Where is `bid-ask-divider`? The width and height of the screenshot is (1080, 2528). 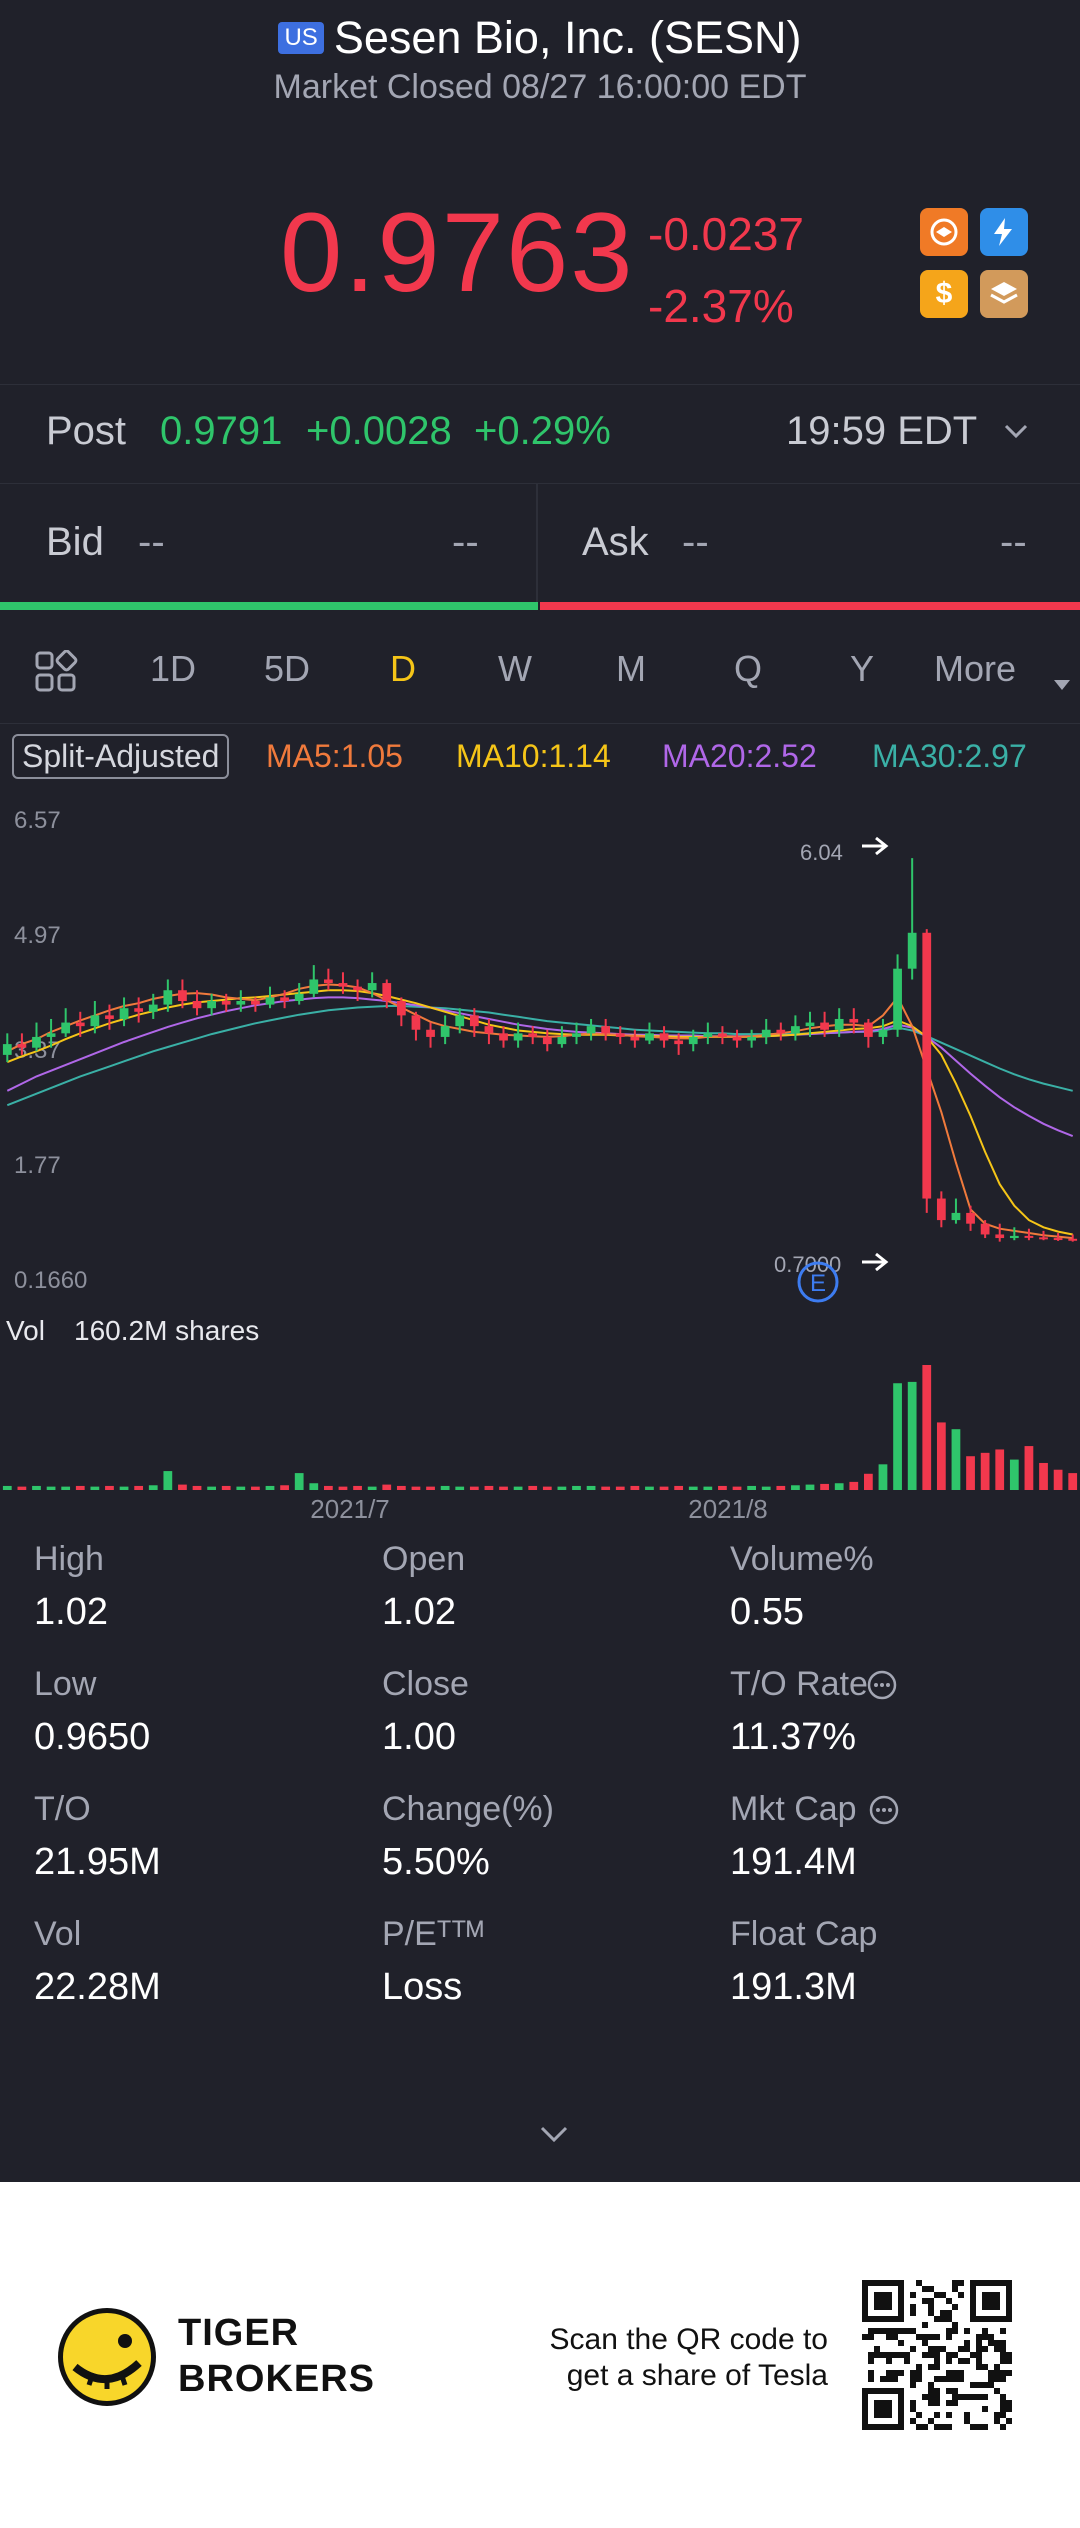
bid-ask-divider is located at coordinates (537, 546).